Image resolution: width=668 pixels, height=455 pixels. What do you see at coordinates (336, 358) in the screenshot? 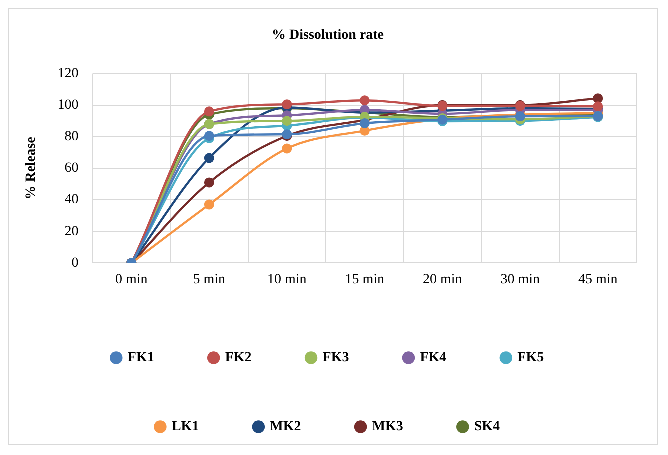
I see `legend-label: FK3` at bounding box center [336, 358].